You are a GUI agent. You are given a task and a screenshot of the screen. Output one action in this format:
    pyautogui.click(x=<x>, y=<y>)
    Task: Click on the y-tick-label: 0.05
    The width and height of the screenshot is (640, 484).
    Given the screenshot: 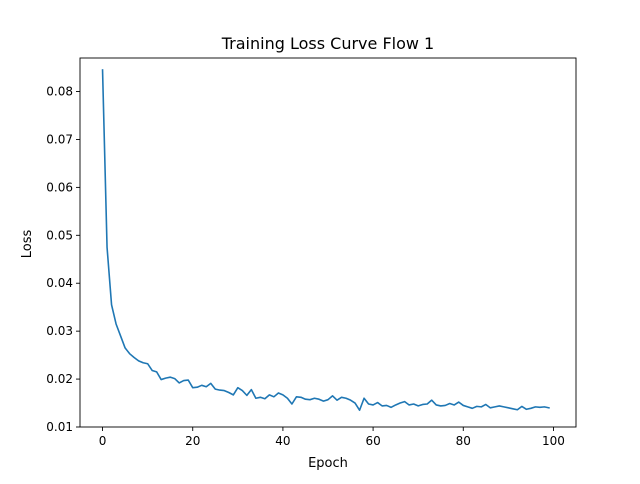 What is the action you would take?
    pyautogui.click(x=59, y=235)
    